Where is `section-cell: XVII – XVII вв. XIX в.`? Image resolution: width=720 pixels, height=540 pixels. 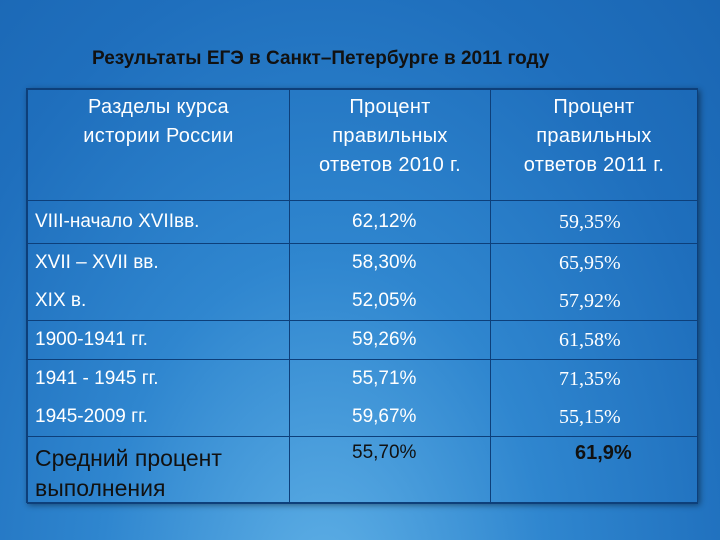
section-cell: XVII – XVII вв. XIX в. is located at coordinates (158, 282).